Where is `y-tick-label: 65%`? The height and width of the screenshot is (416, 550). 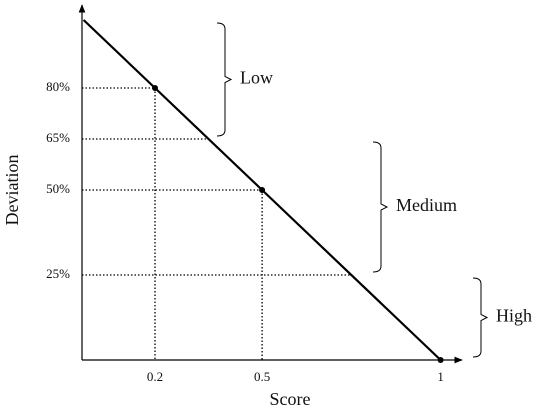
y-tick-label: 65% is located at coordinates (58, 137).